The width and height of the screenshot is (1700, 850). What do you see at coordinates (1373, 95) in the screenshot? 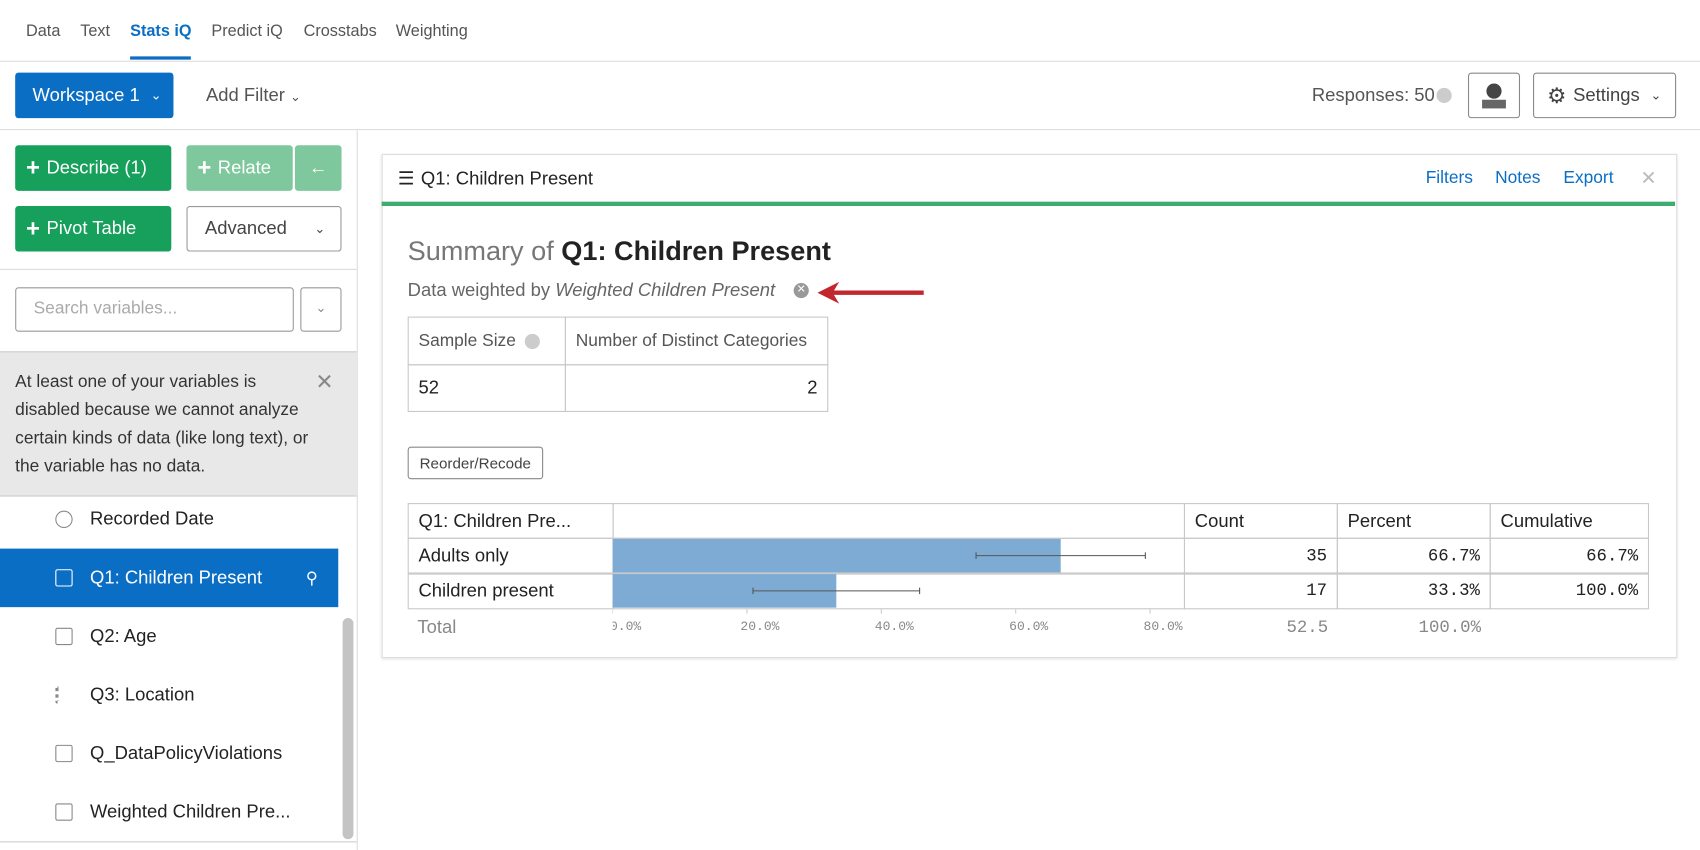
I see `responses: Responses: 50` at bounding box center [1373, 95].